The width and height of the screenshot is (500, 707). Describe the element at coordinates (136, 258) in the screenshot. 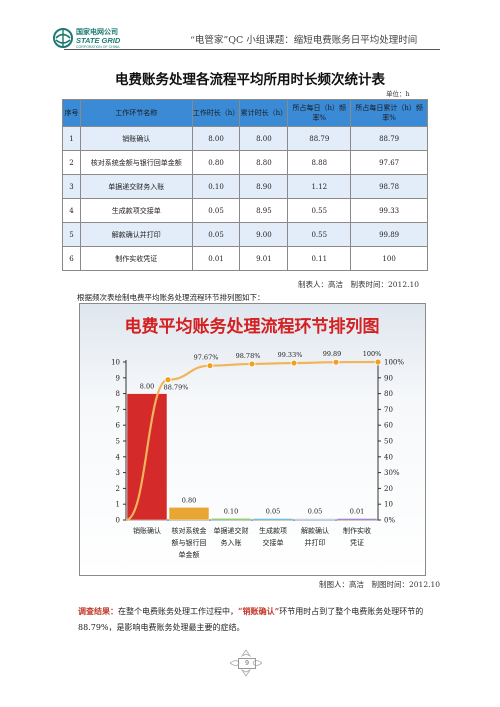

I see `table-cell: 制作实收凭证` at that location.